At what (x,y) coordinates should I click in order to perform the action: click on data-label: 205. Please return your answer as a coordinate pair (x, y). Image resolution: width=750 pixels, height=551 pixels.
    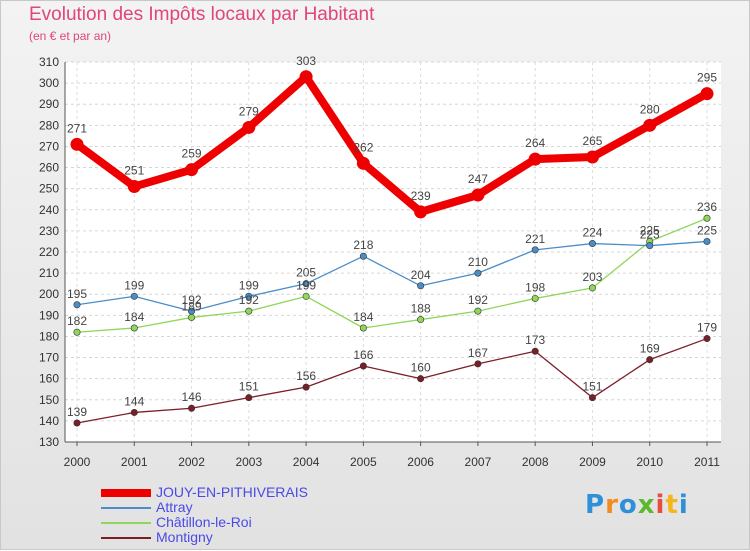
    Looking at the image, I should click on (306, 273).